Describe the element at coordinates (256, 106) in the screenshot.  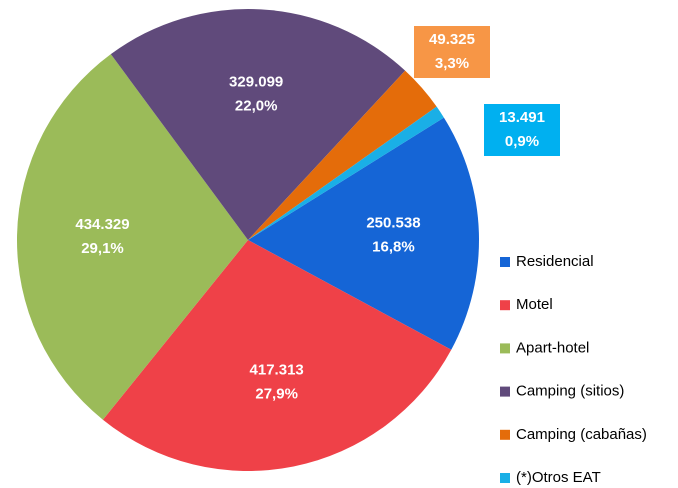
I see `percentage-label: 22,0%` at that location.